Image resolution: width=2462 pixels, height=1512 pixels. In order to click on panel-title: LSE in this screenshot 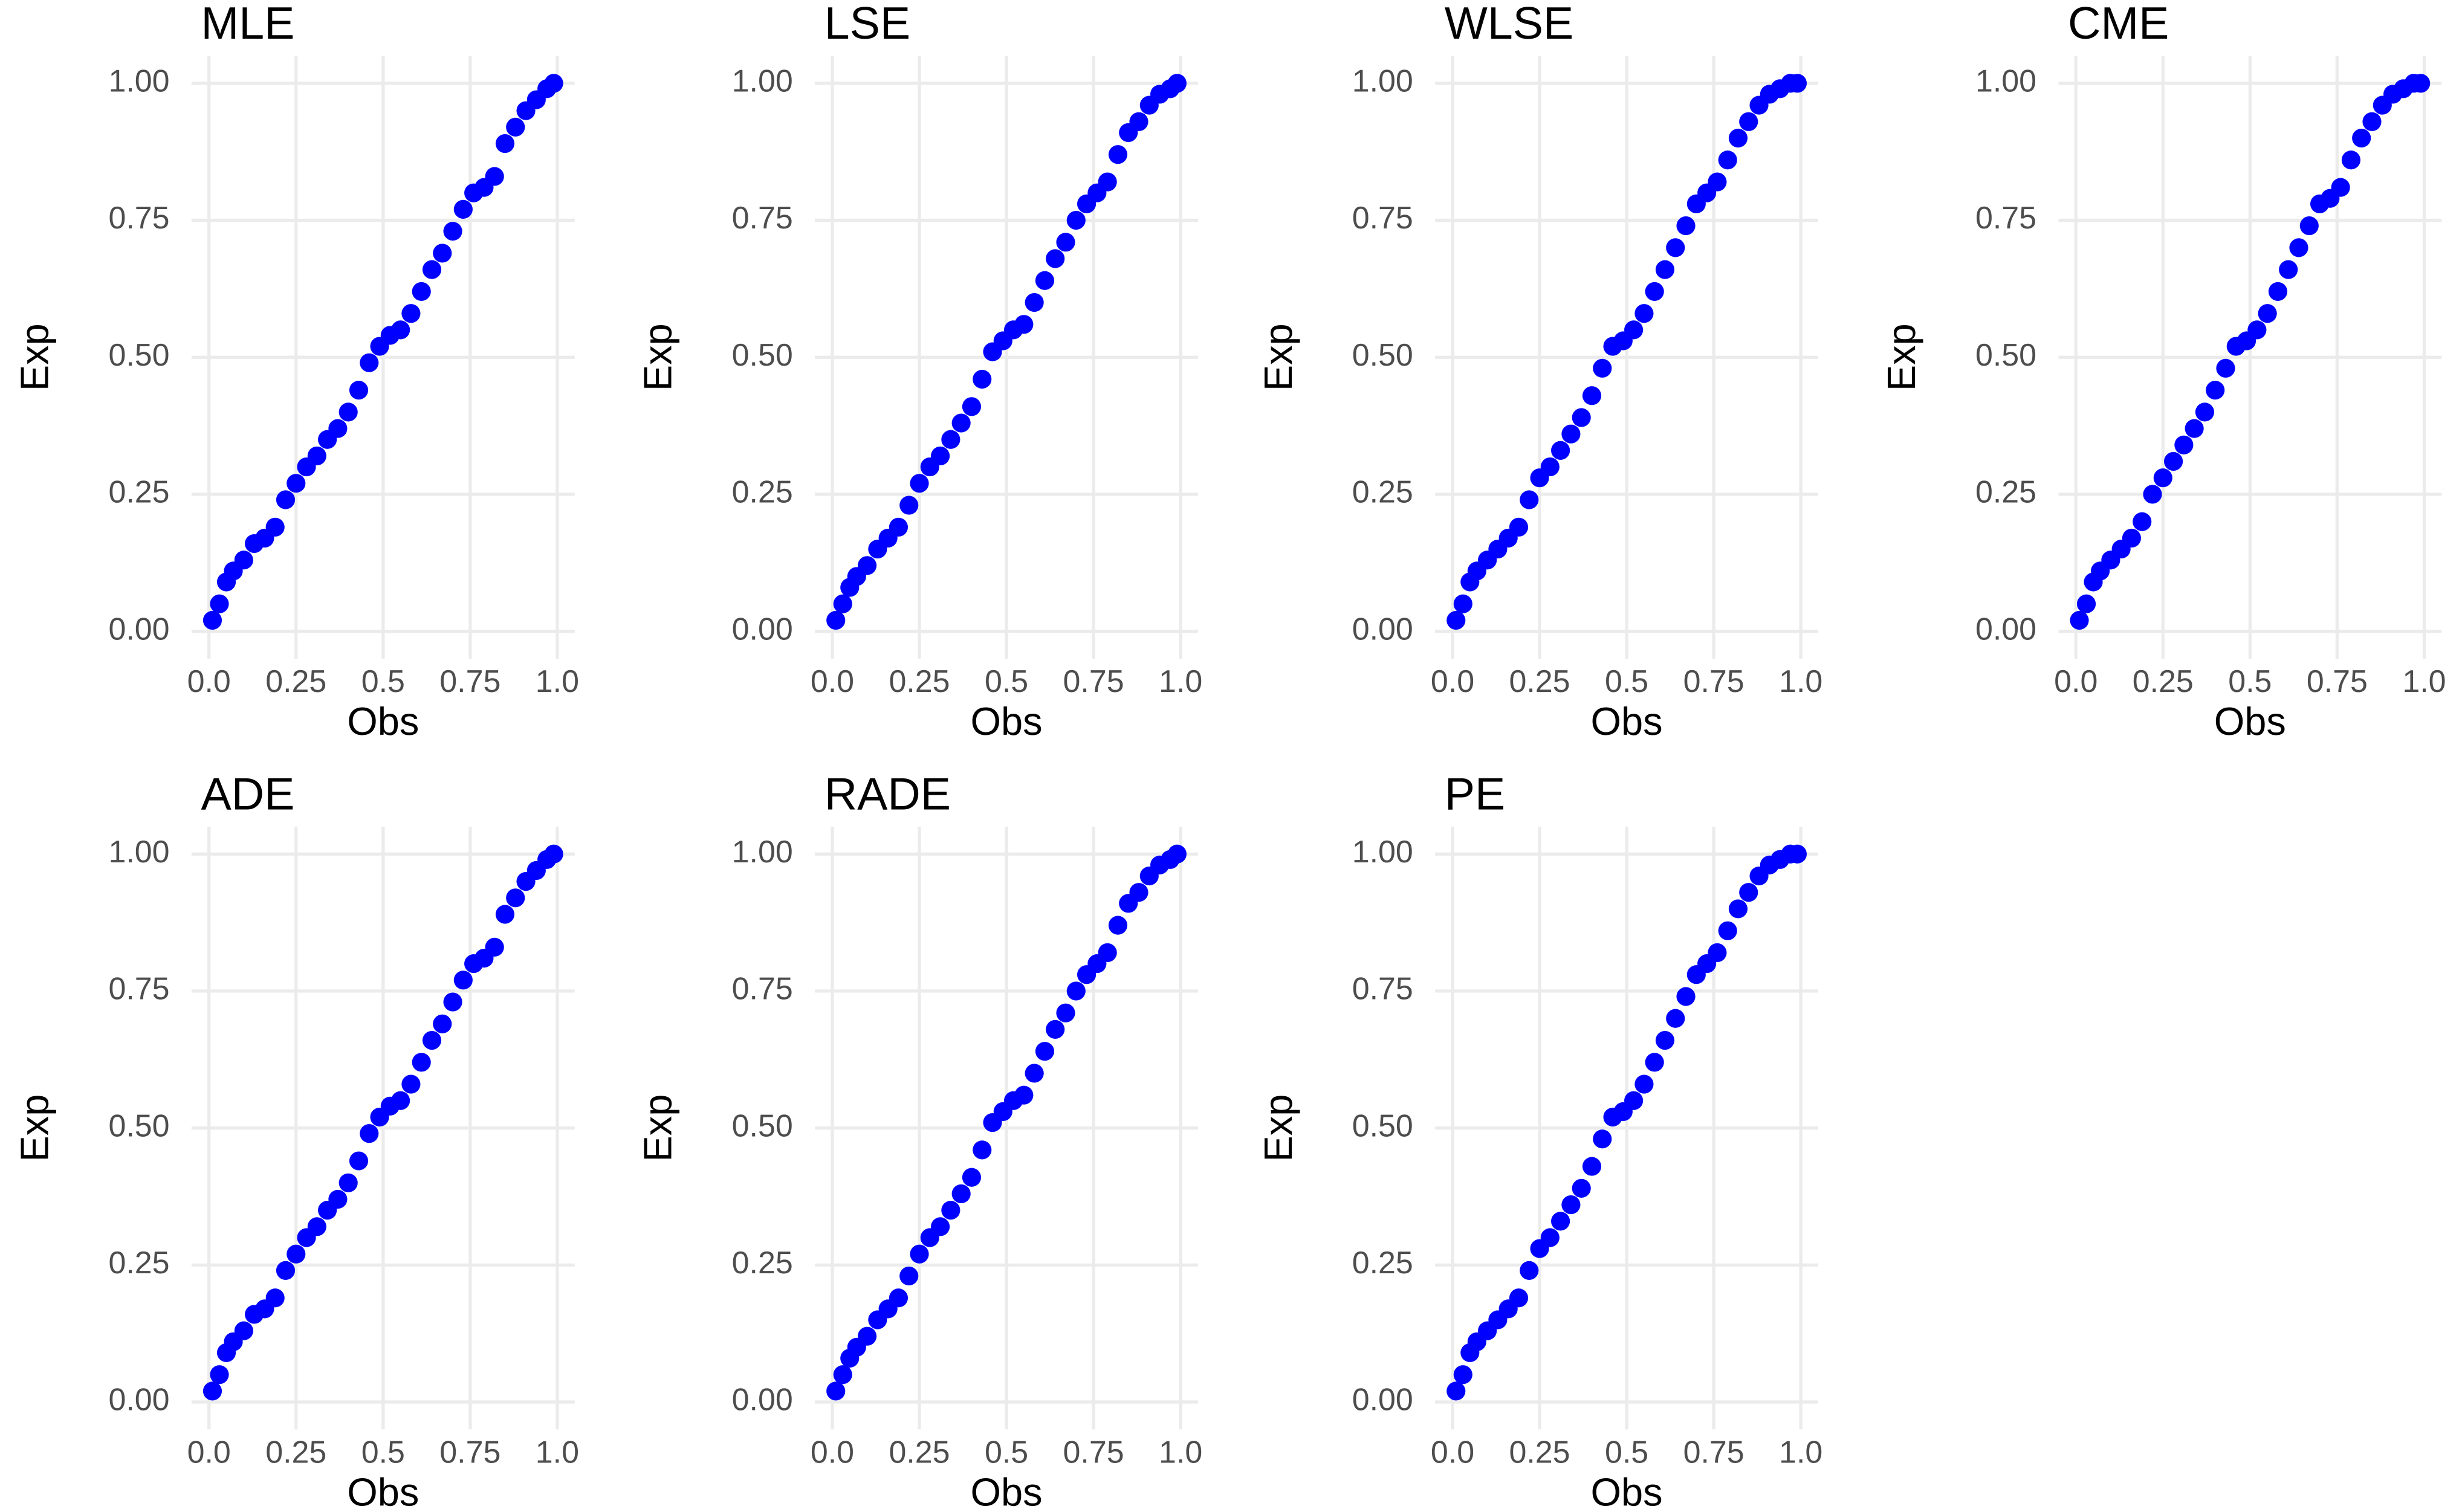, I will do `click(867, 24)`.